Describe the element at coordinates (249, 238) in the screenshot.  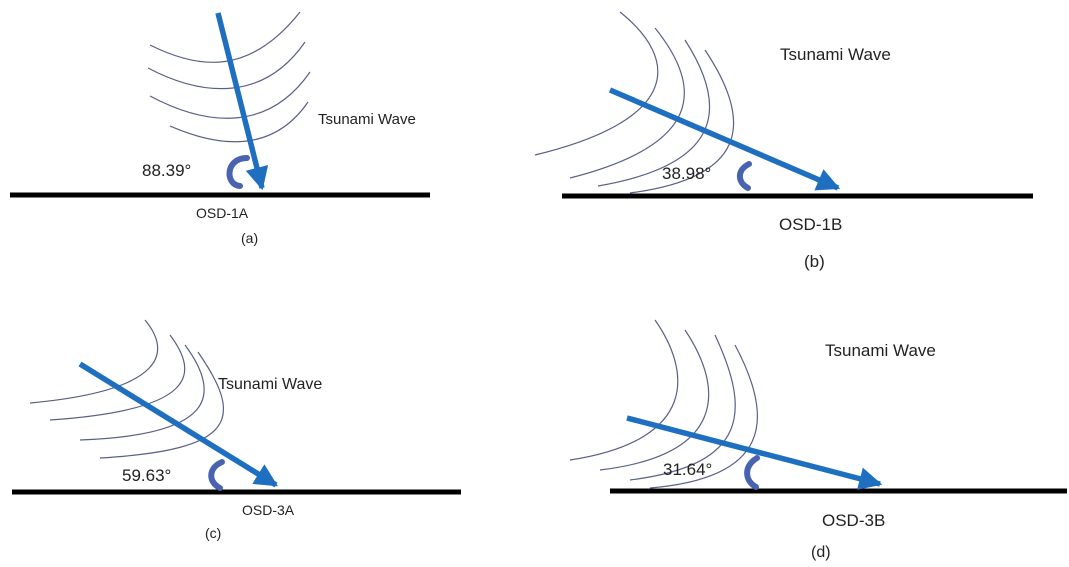
I see `panel-caption: (a)` at that location.